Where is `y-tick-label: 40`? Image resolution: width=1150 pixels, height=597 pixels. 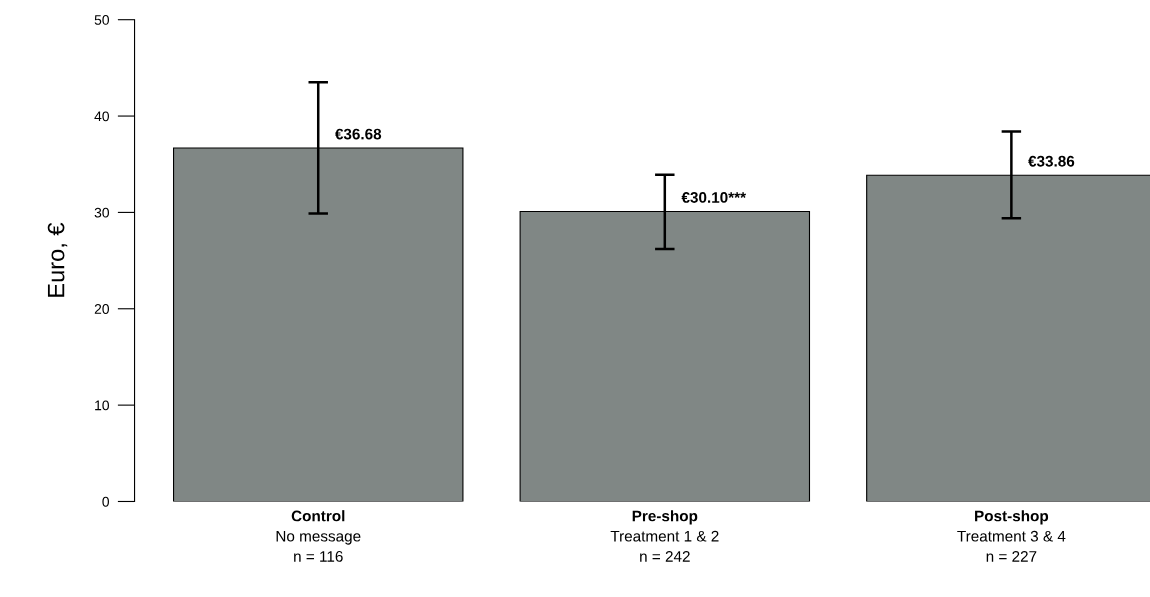 y-tick-label: 40 is located at coordinates (102, 116).